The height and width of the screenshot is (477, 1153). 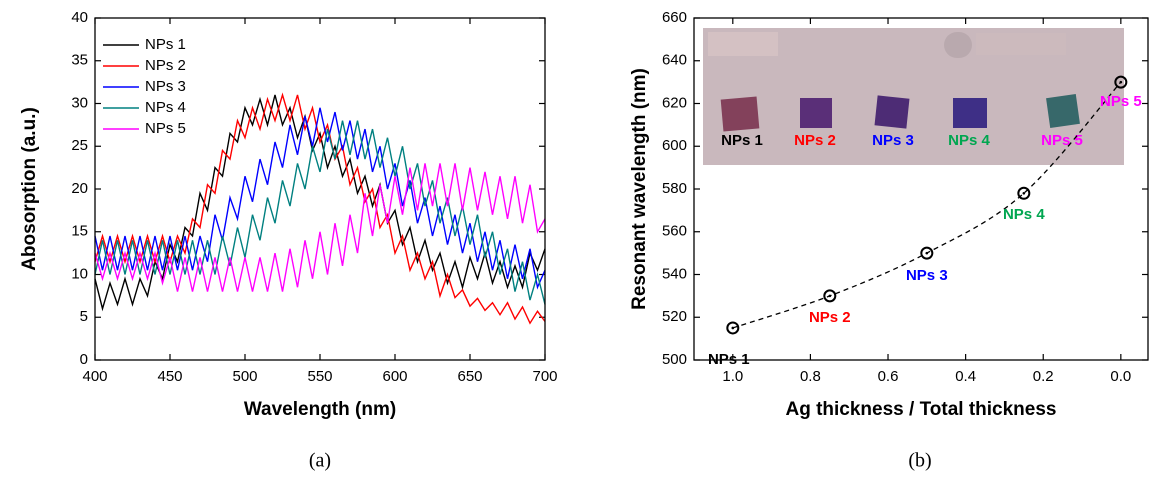 What do you see at coordinates (1120, 376) in the screenshot?
I see `x-tick-label: 0.0` at bounding box center [1120, 376].